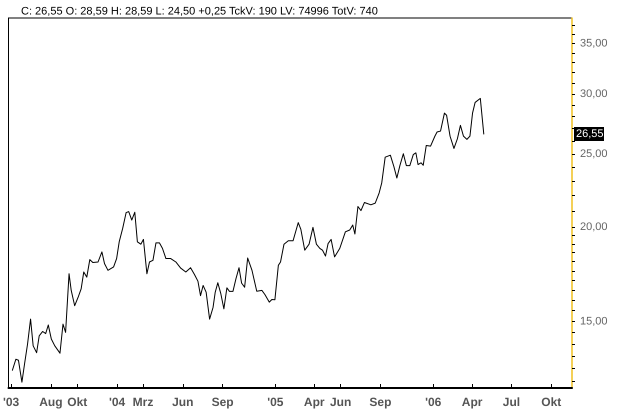 The height and width of the screenshot is (412, 617). Describe the element at coordinates (594, 321) in the screenshot. I see `y-tick-label: 15,00` at that location.